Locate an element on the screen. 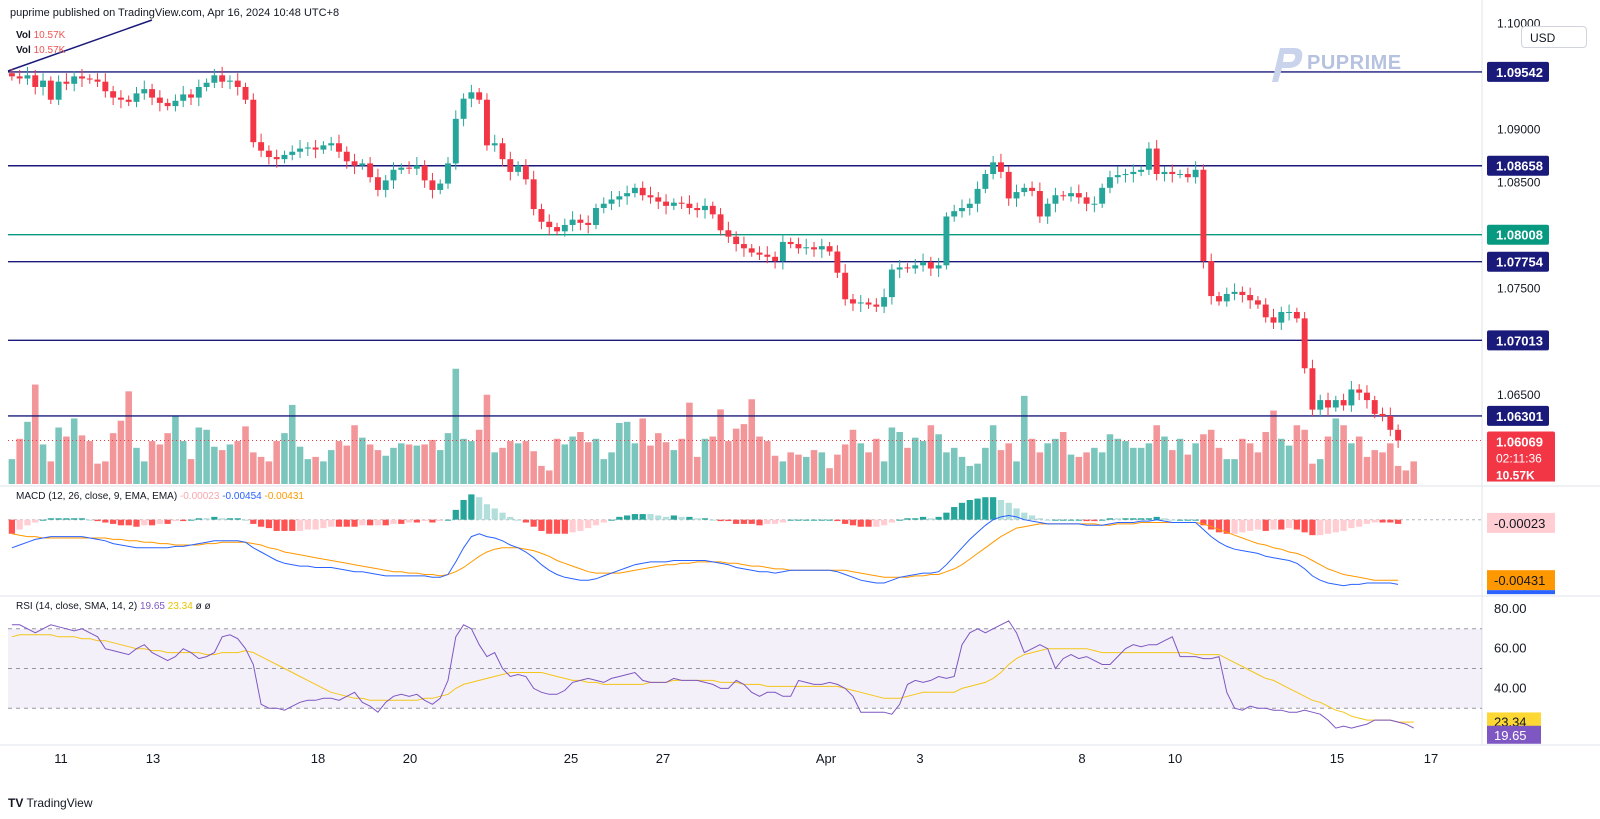 This screenshot has width=1600, height=819. currency-selector: USD is located at coordinates (1554, 37).